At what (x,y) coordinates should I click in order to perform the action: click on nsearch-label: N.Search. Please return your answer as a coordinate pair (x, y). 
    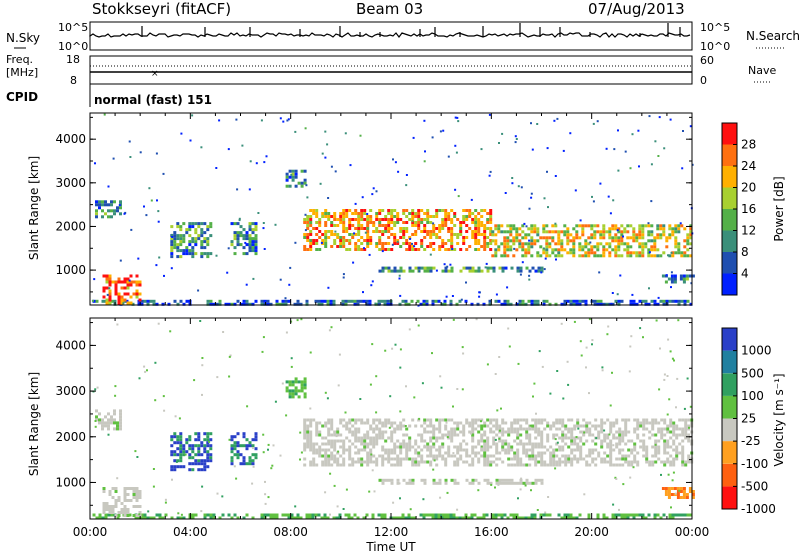
    Looking at the image, I should click on (773, 36).